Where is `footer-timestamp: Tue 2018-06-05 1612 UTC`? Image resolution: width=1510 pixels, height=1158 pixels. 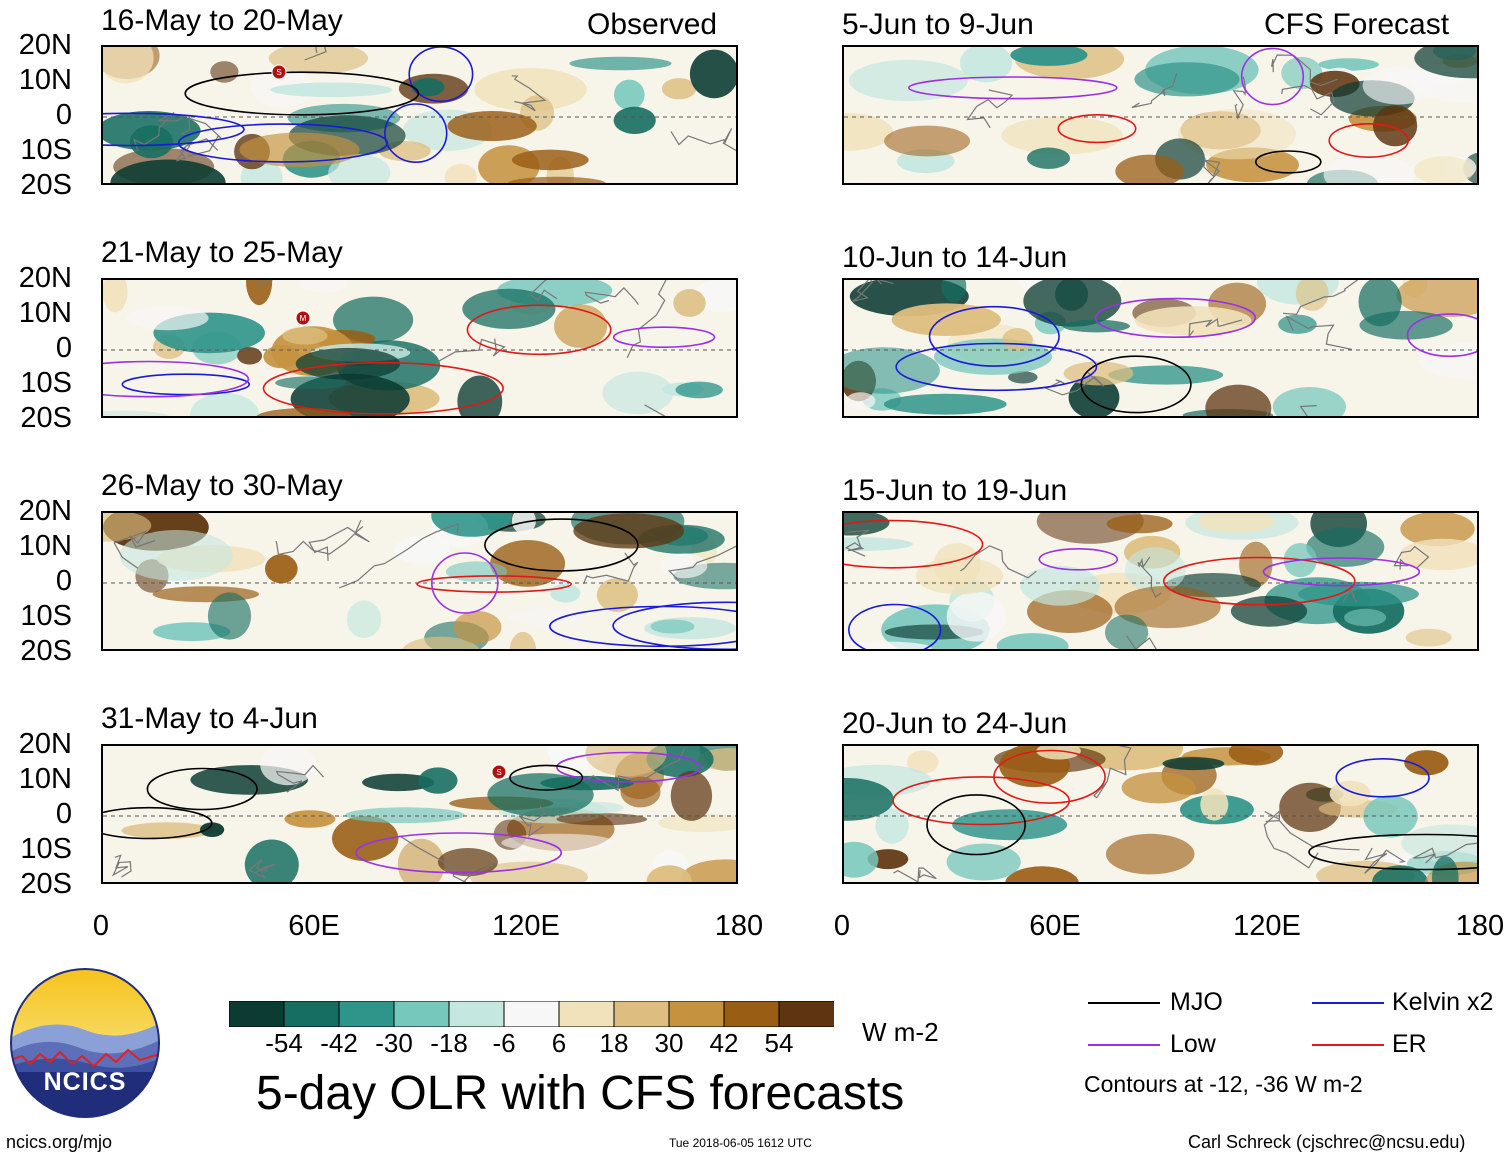 footer-timestamp: Tue 2018-06-05 1612 UTC is located at coordinates (740, 1143).